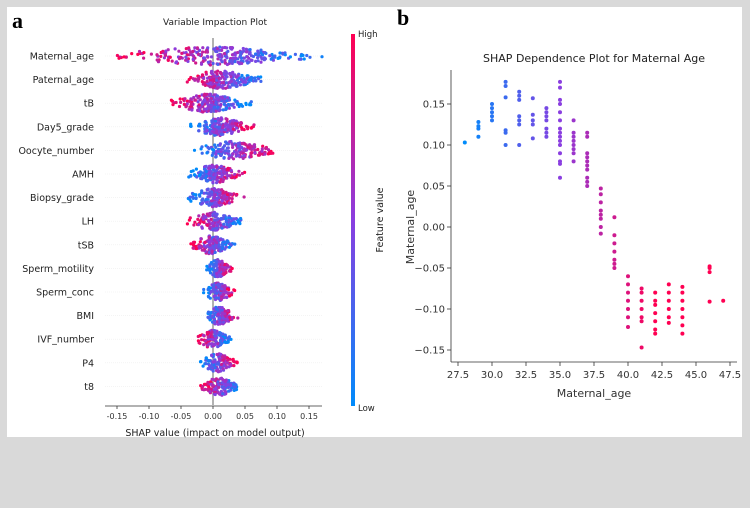 The image size is (750, 508). I want to click on y-tick-label: −0.10, so click(429, 310).